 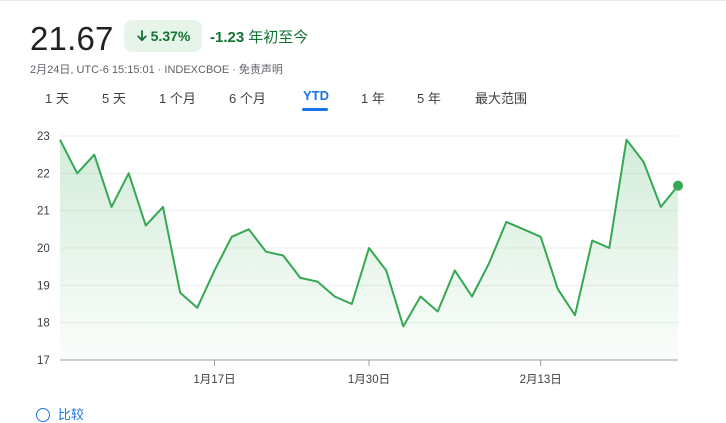 What do you see at coordinates (429, 98) in the screenshot?
I see `tab-5y: 5 年` at bounding box center [429, 98].